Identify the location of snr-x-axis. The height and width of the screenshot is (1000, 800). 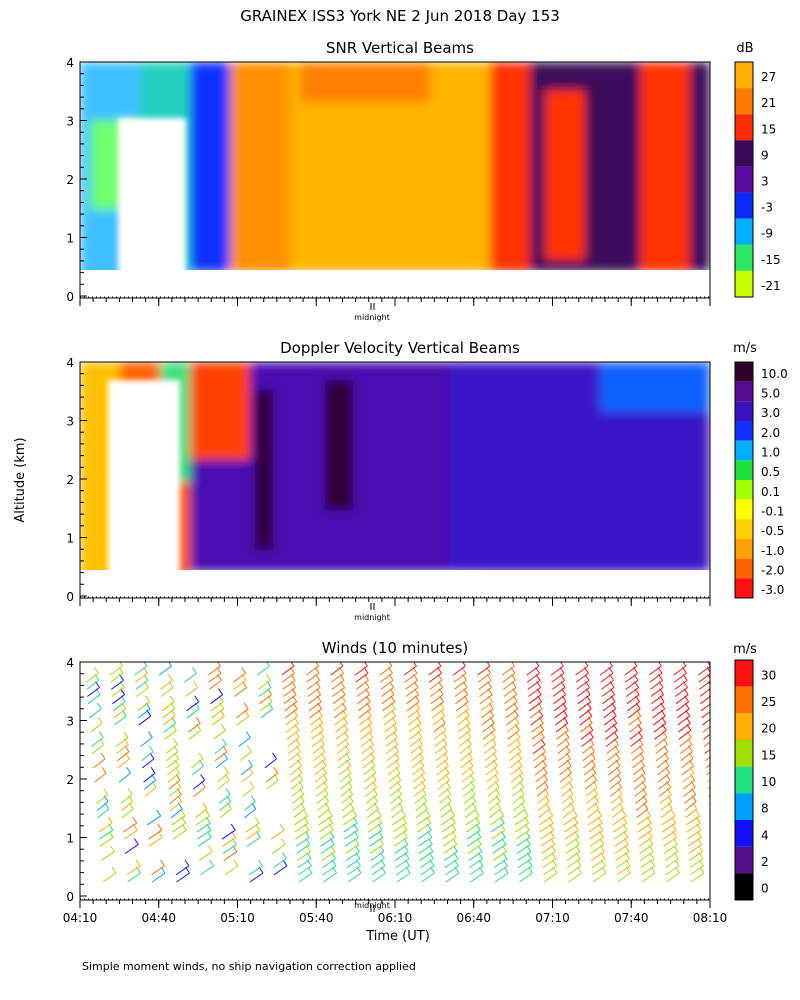
(395, 303).